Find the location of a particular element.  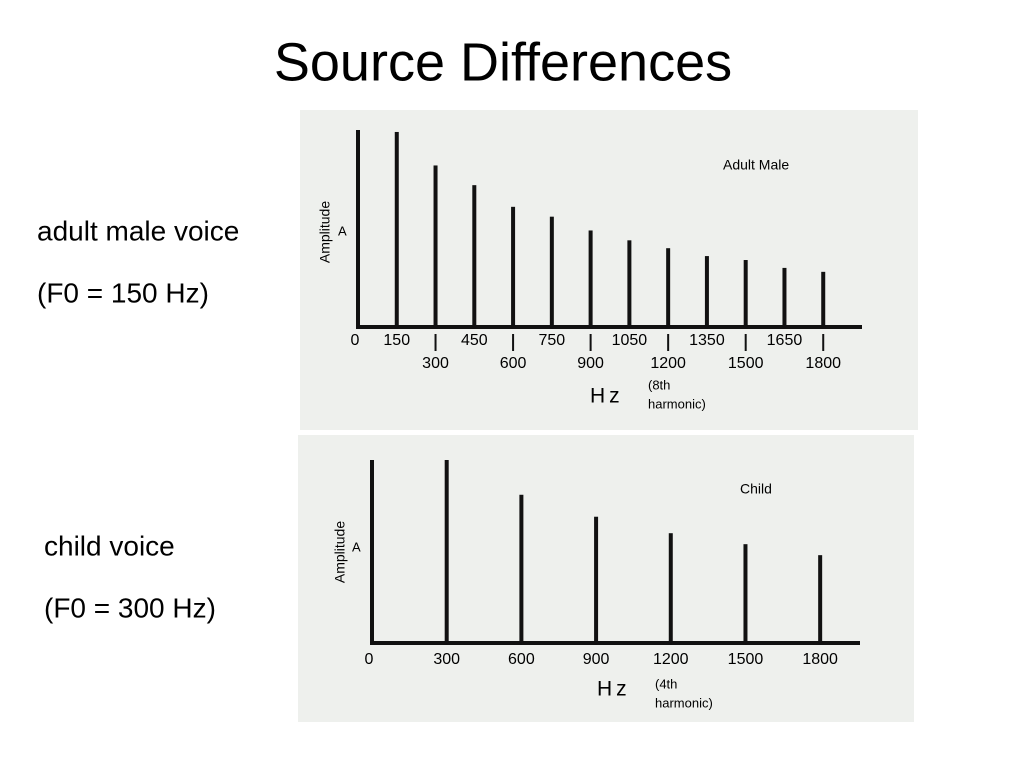

annotation: (4th is located at coordinates (666, 683).